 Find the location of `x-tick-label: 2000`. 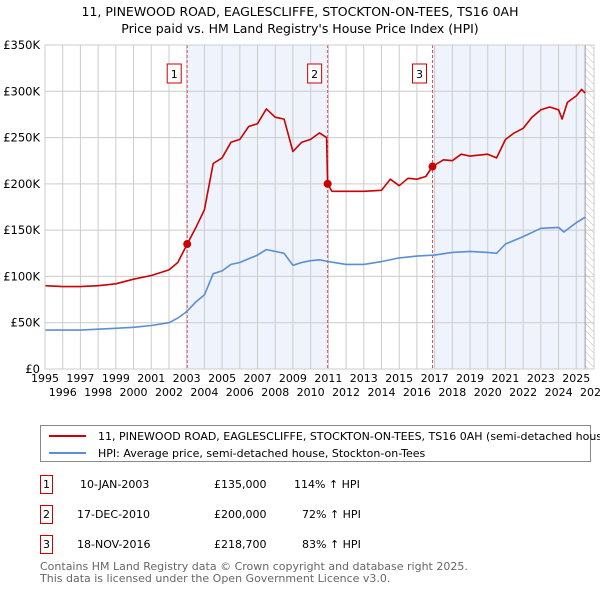

x-tick-label: 2000 is located at coordinates (134, 392).